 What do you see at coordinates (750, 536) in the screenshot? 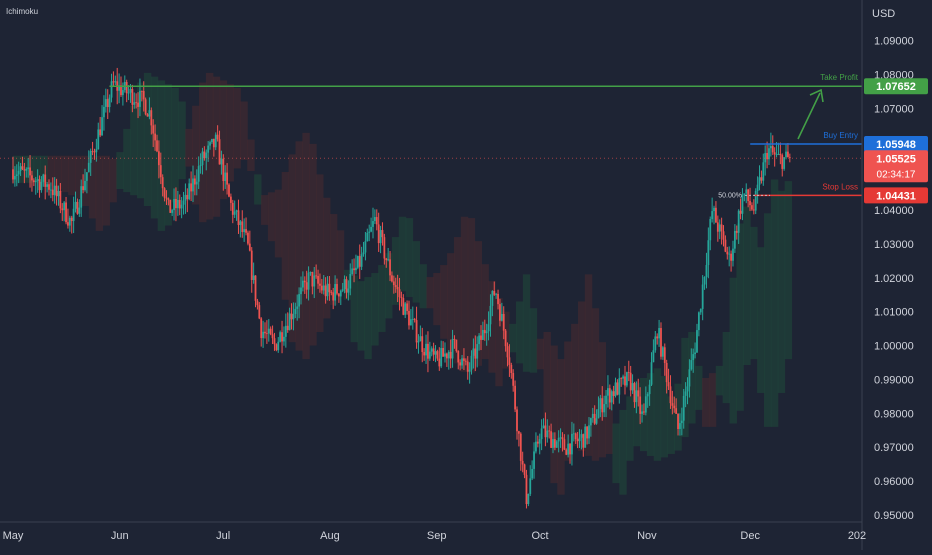
I see `time-tick-label: Dec` at bounding box center [750, 536].